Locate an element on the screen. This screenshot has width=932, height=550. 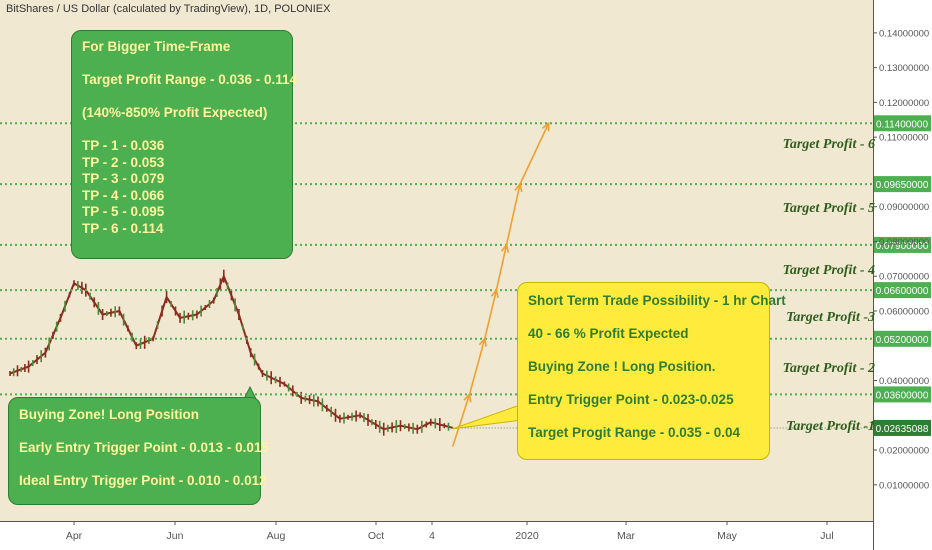
y-tick-label: 0.01000000 is located at coordinates (904, 485).